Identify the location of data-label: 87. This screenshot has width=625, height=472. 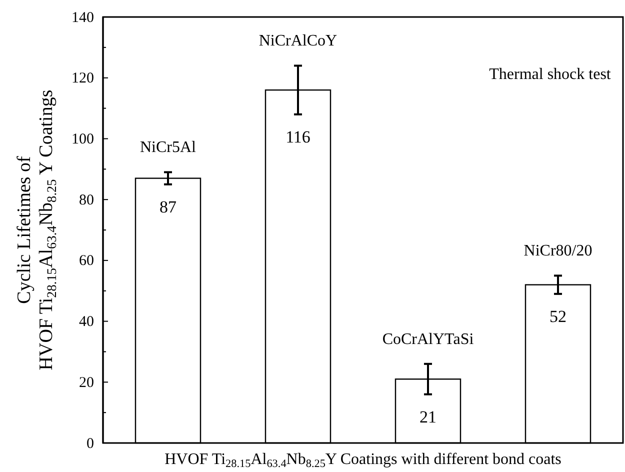
(168, 206).